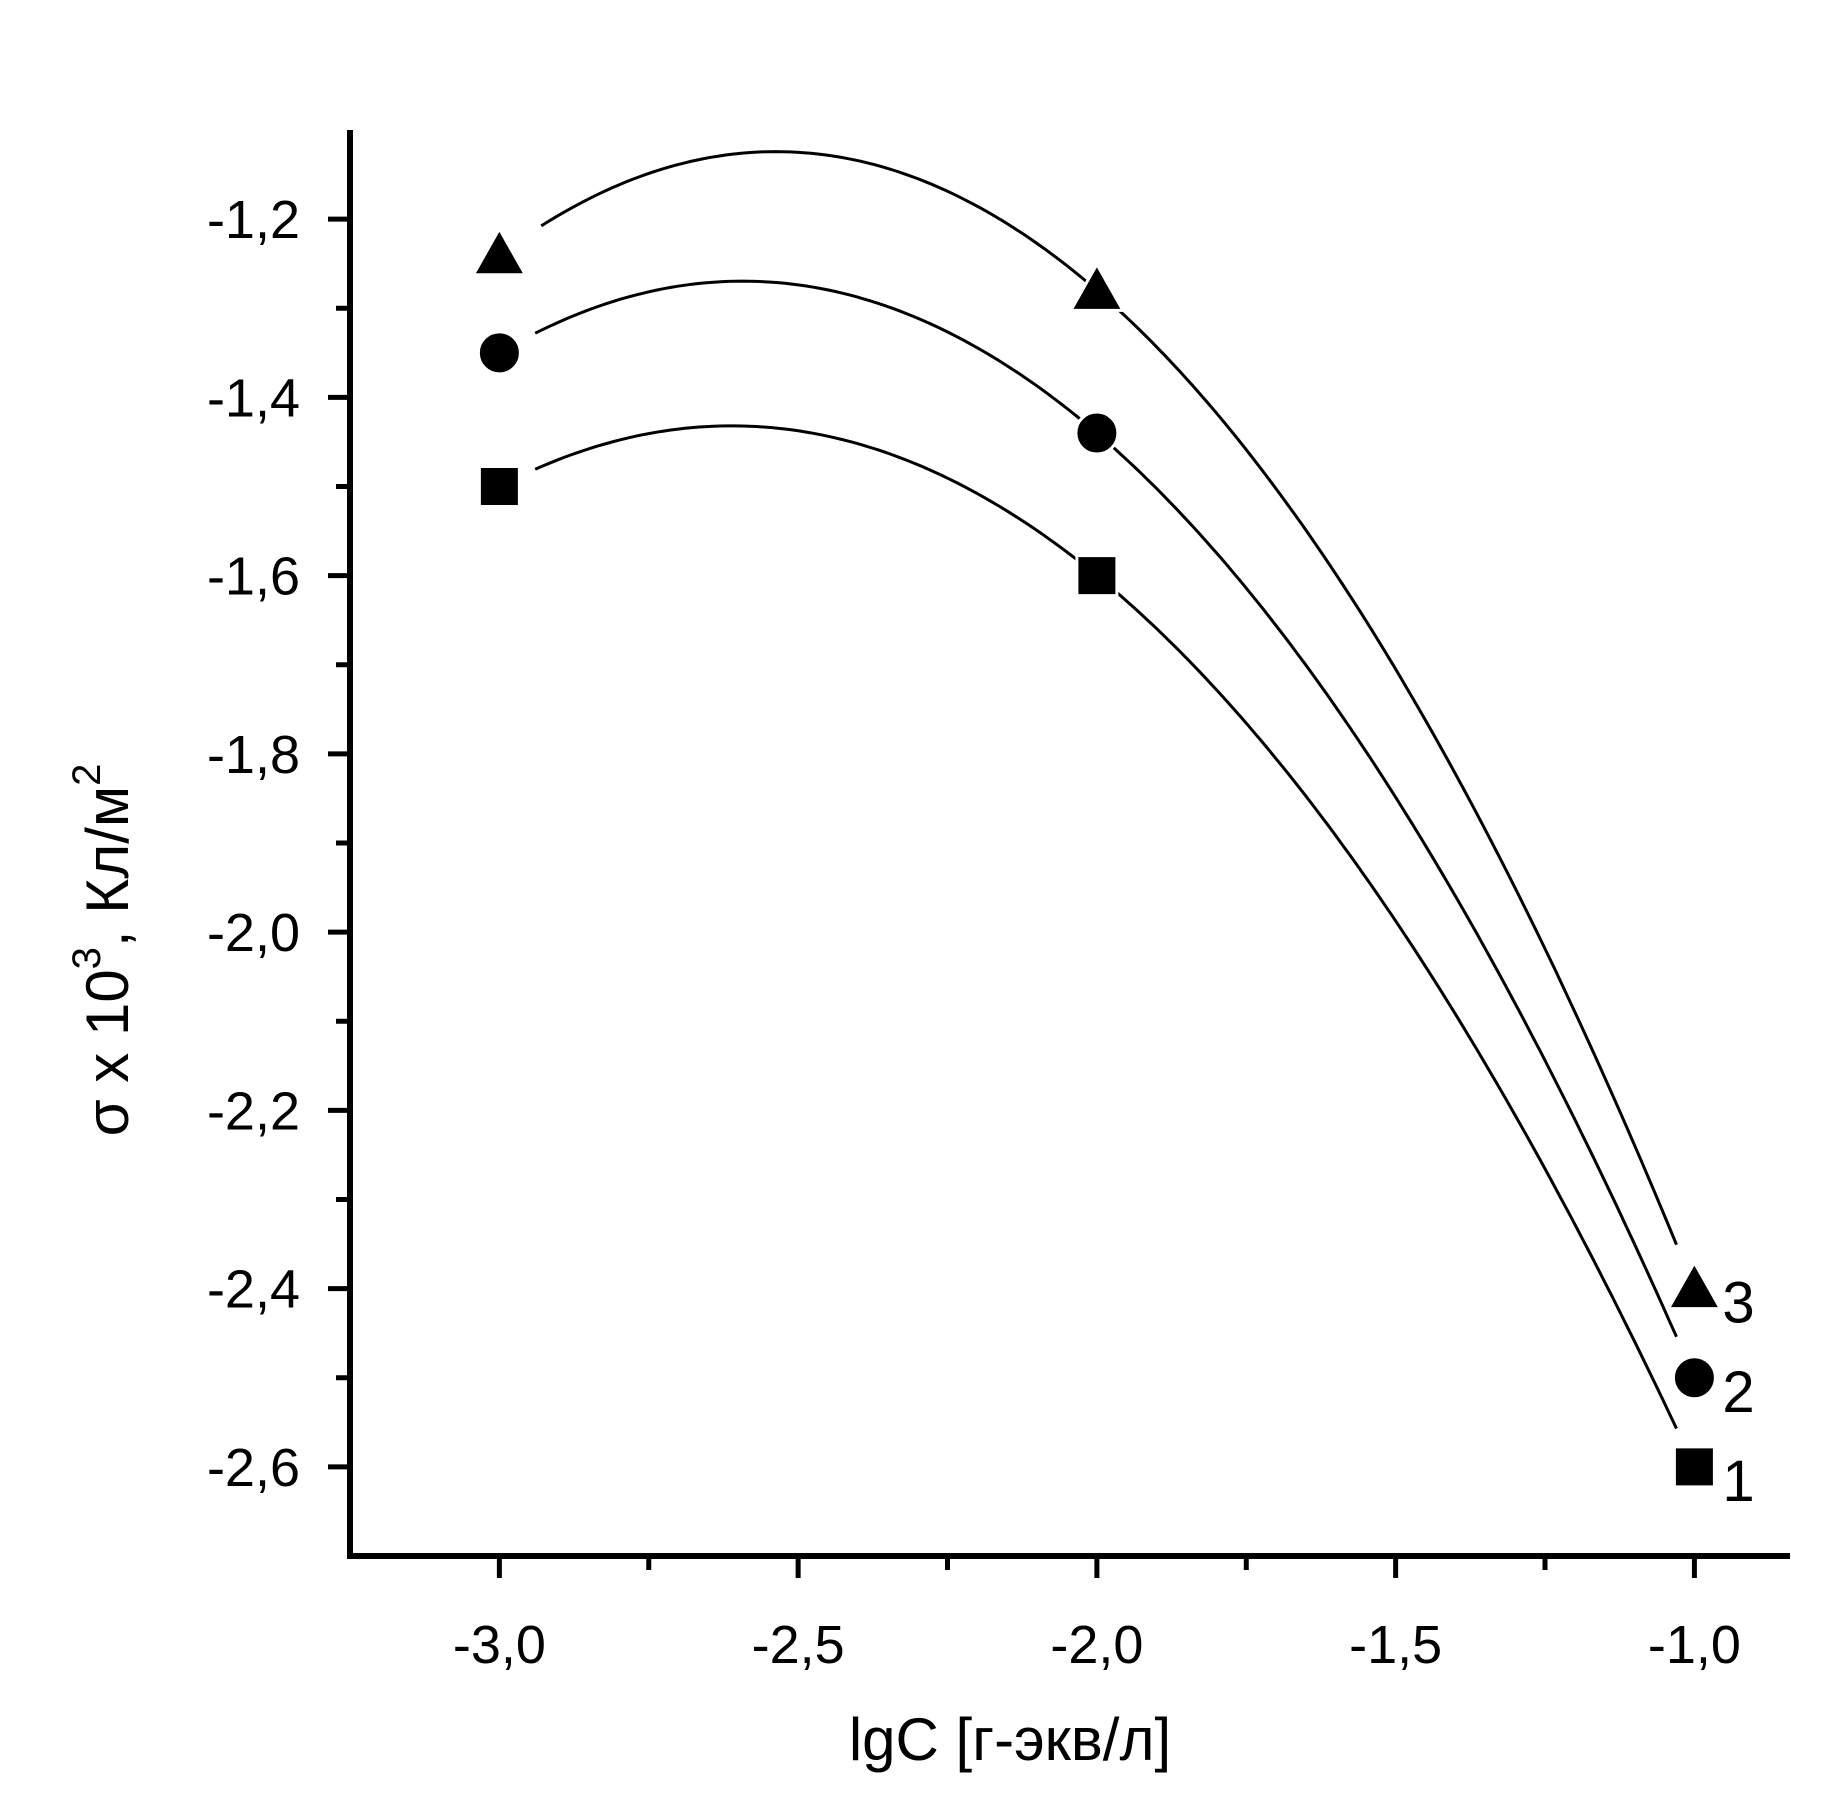 The image size is (1831, 1816). What do you see at coordinates (1738, 1481) in the screenshot?
I see `series-1-label: 1` at bounding box center [1738, 1481].